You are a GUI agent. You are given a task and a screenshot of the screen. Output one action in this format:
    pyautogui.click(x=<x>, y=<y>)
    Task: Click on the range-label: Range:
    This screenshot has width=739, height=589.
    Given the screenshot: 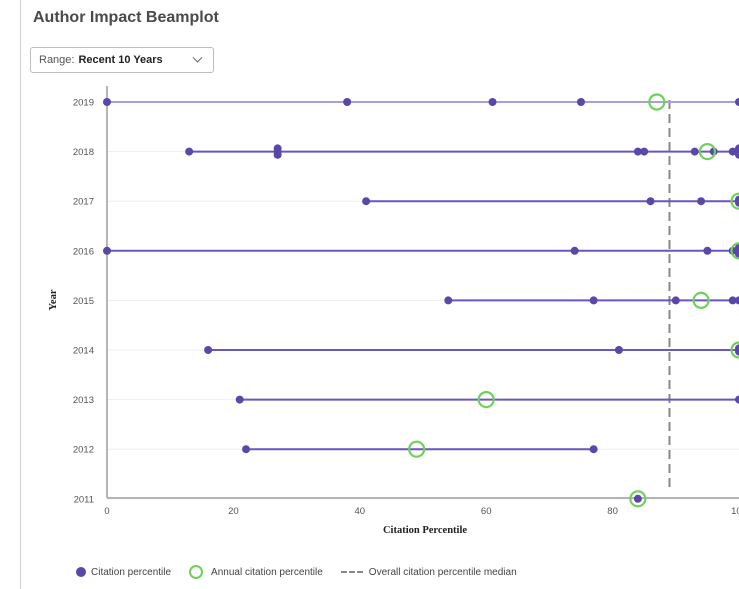 What is the action you would take?
    pyautogui.click(x=57, y=60)
    